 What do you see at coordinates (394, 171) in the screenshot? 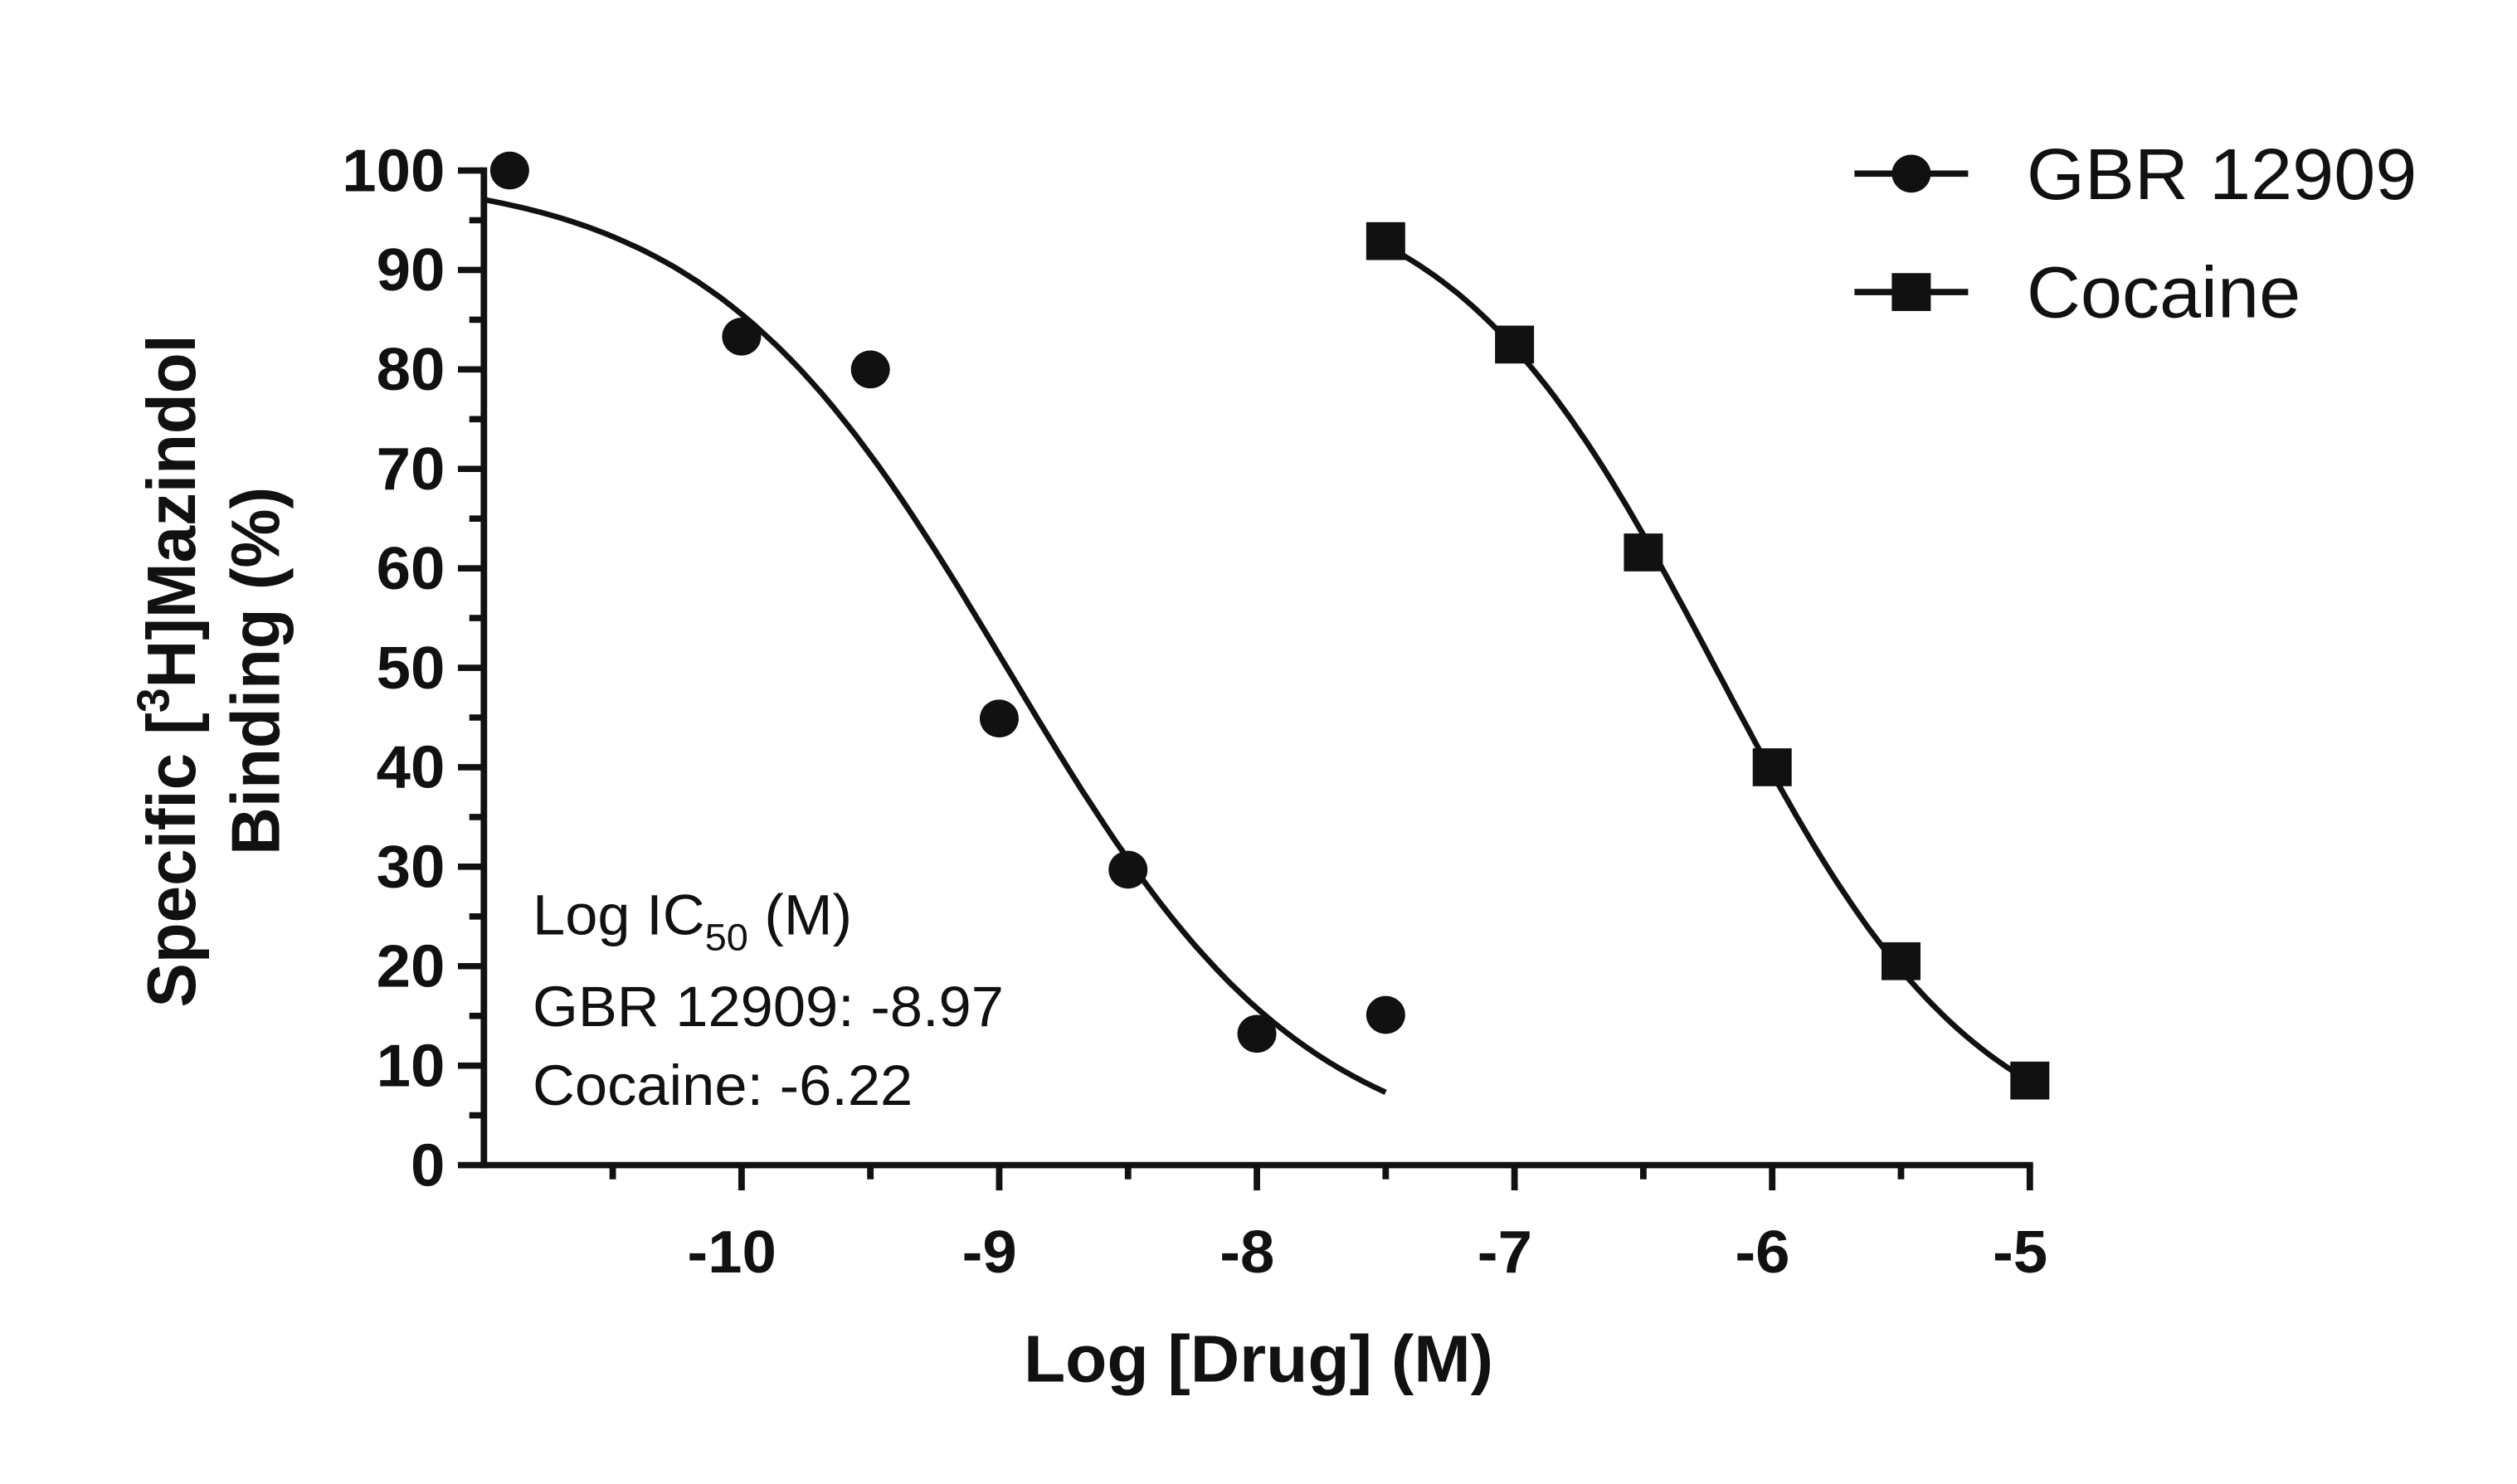
I see `y-tick-label: 100` at bounding box center [394, 171].